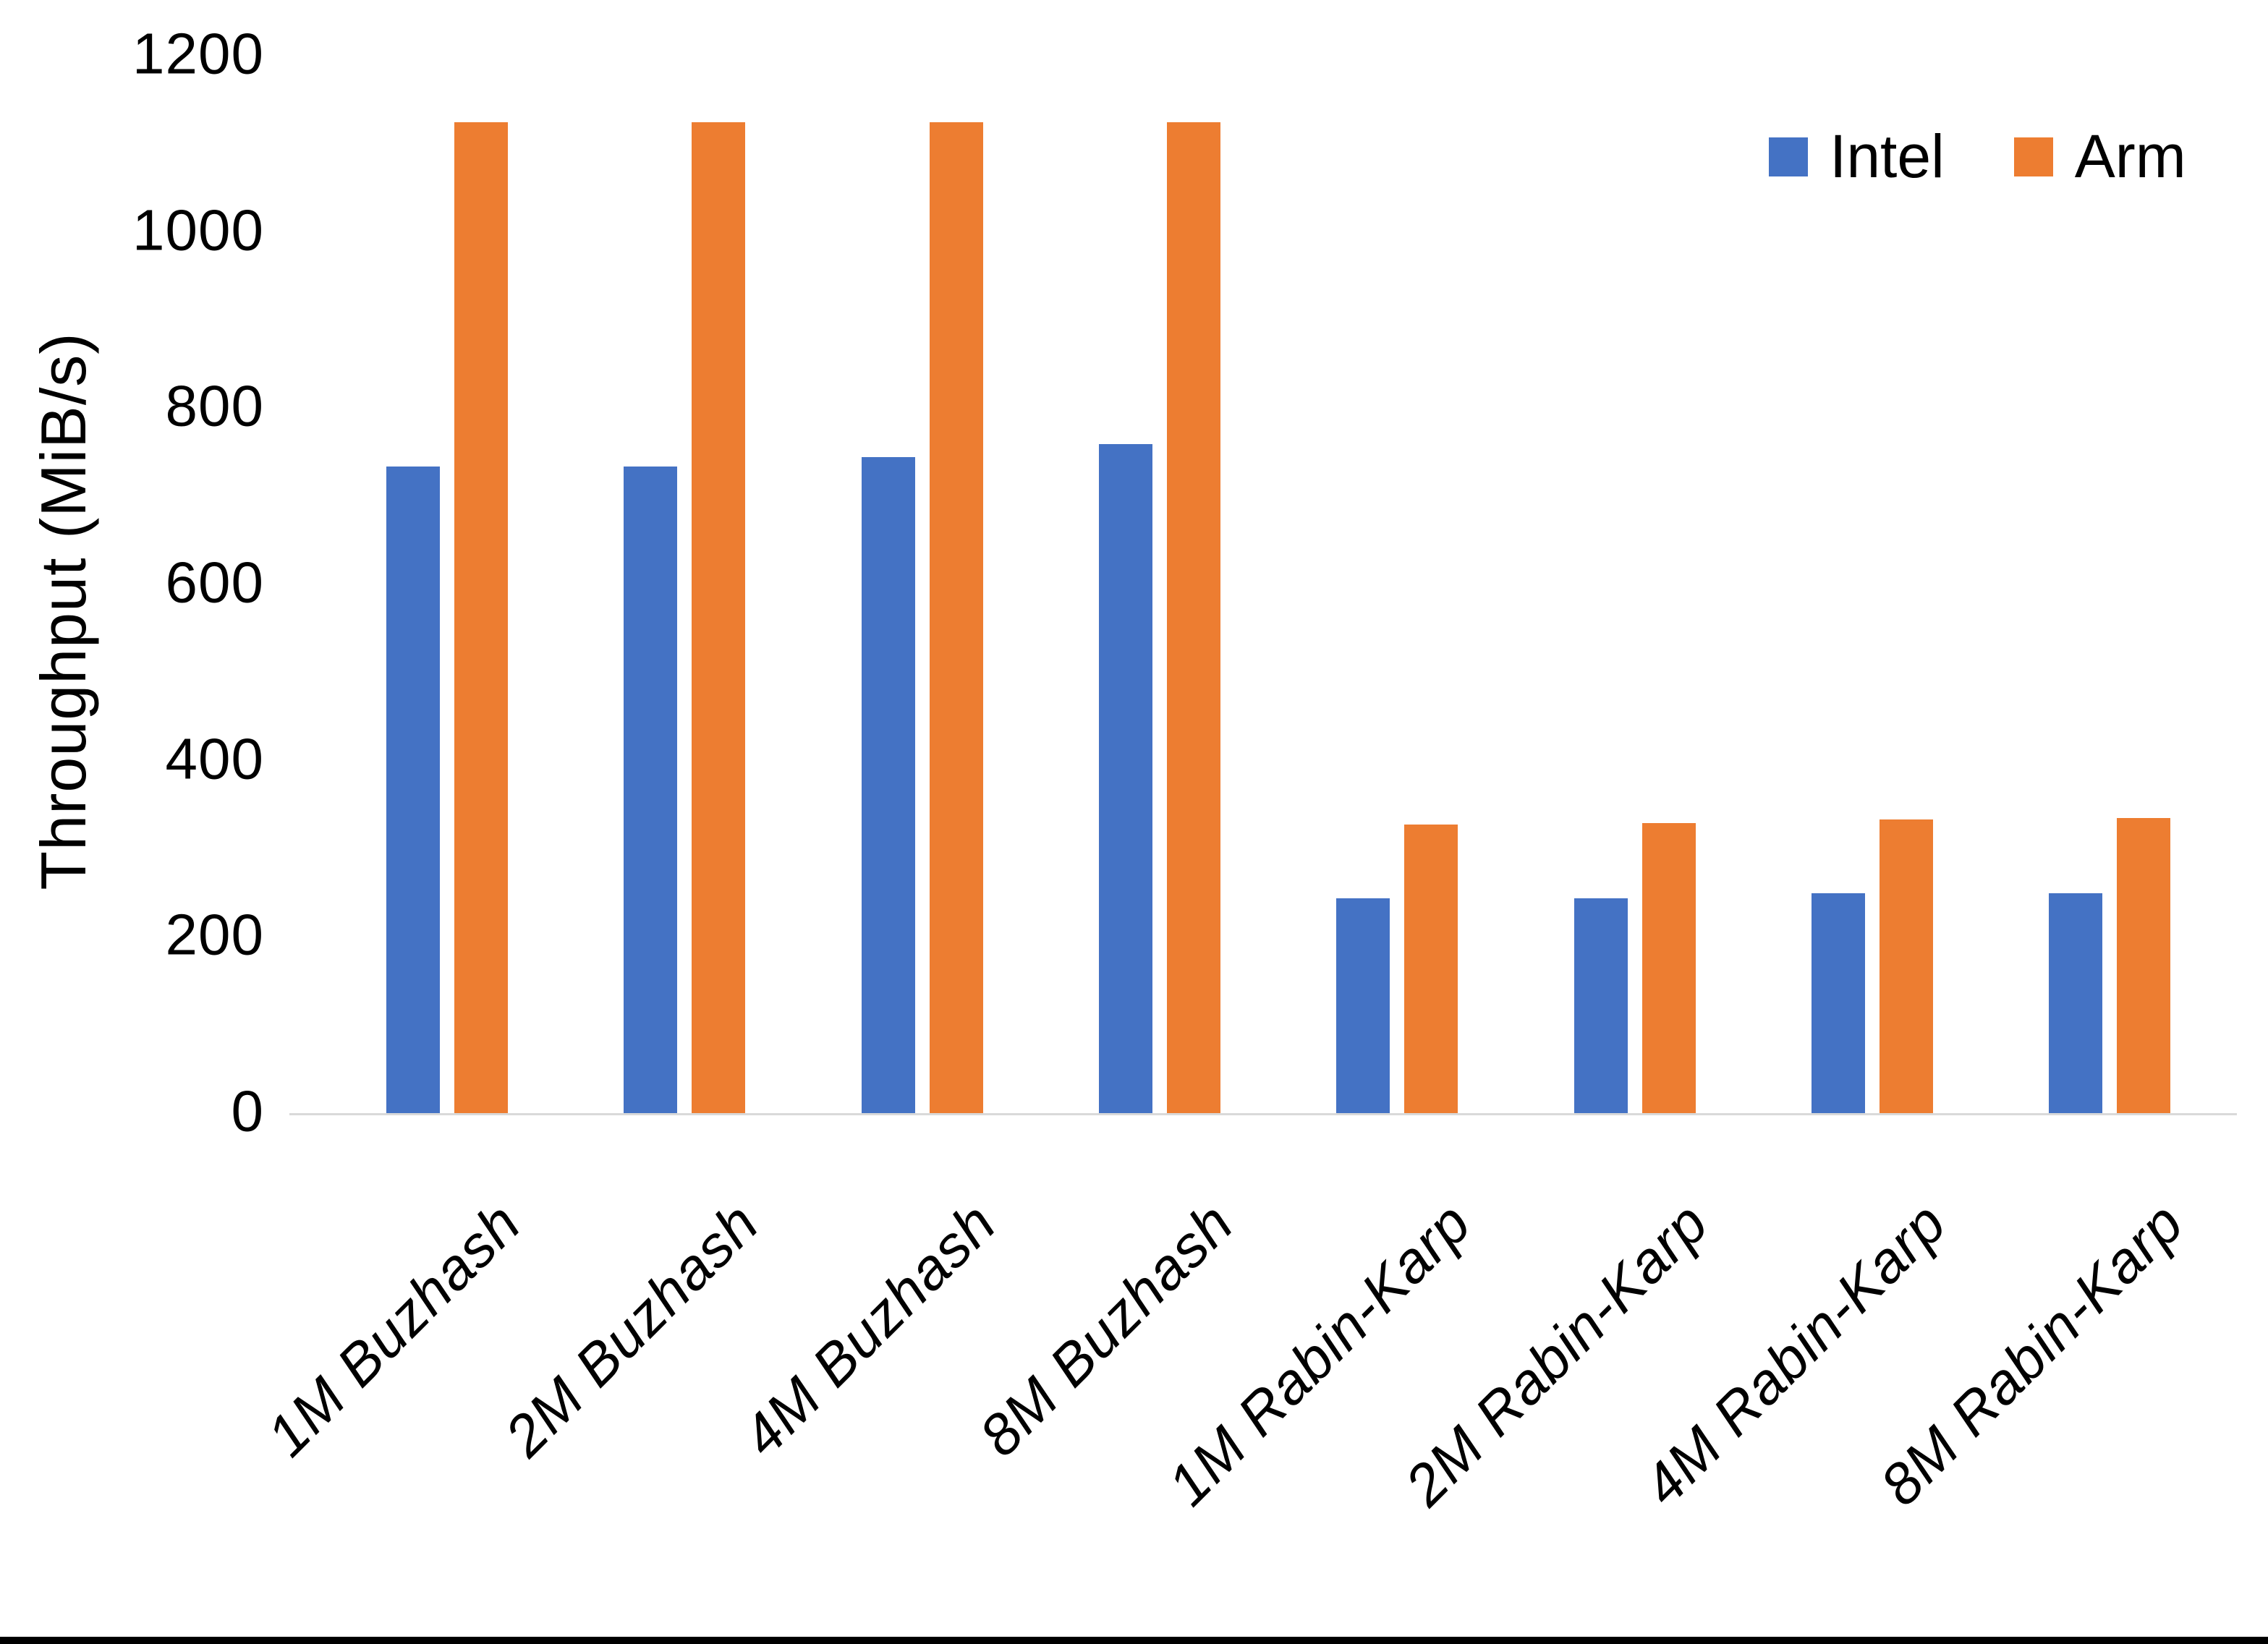 This screenshot has width=2268, height=1644. Describe the element at coordinates (631, 1329) in the screenshot. I see `x-tick-label-2m-buzhash: 2M Buzhash` at that location.